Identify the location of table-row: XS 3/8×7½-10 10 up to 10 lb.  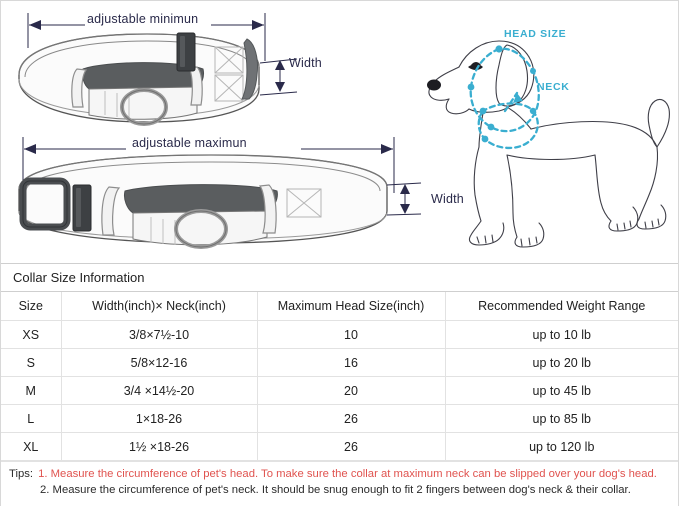
(339, 334).